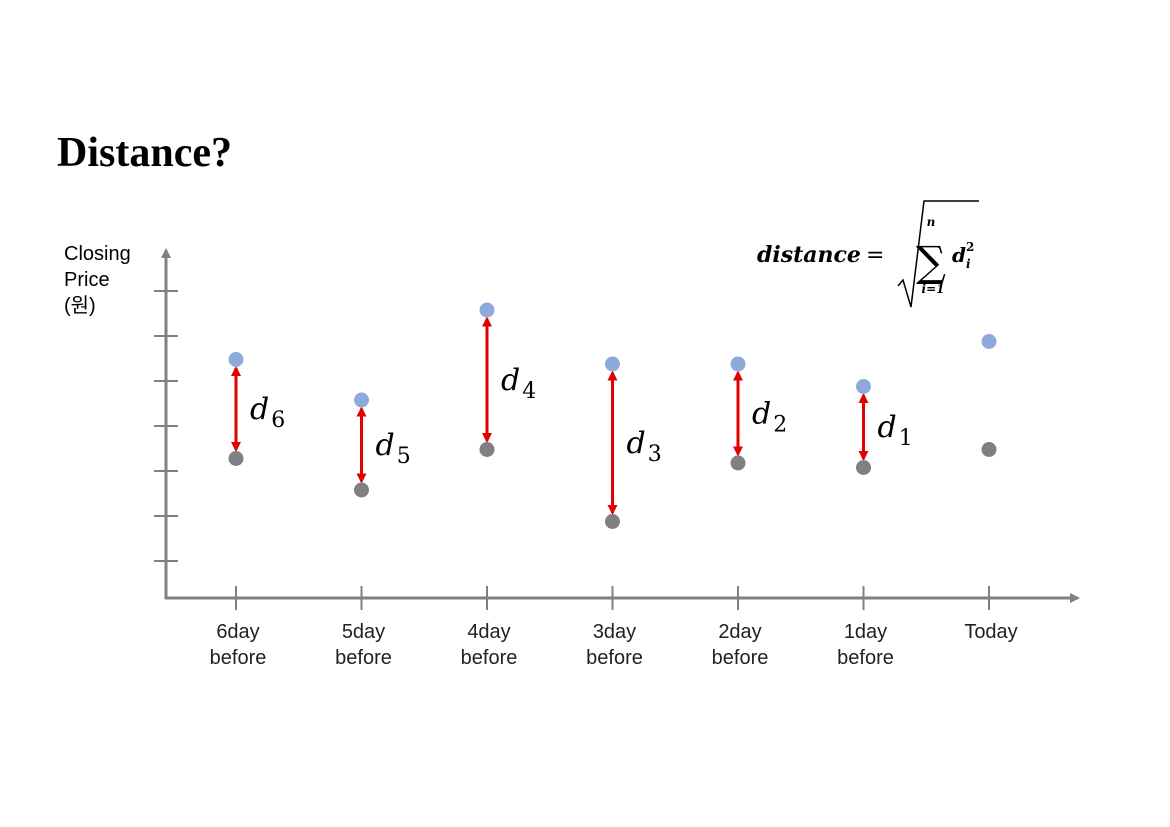  I want to click on x-tick-label: 1day before, so click(865, 645).